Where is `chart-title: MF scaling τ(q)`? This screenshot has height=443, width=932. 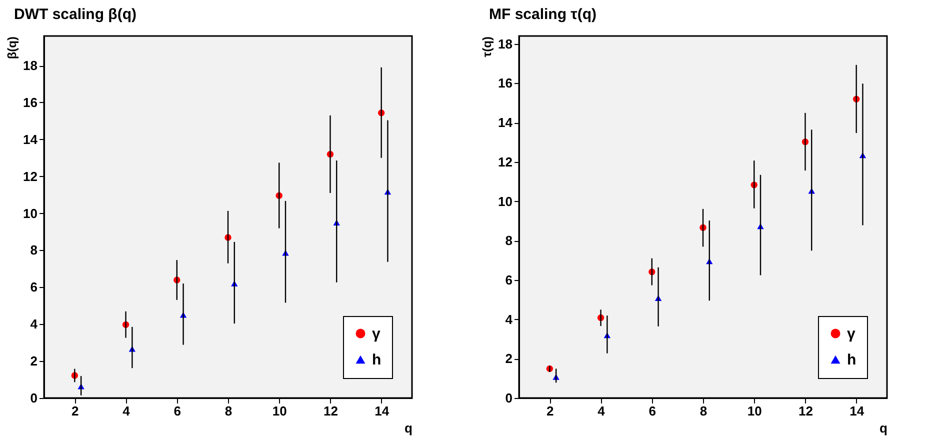
chart-title: MF scaling τ(q) is located at coordinates (543, 14).